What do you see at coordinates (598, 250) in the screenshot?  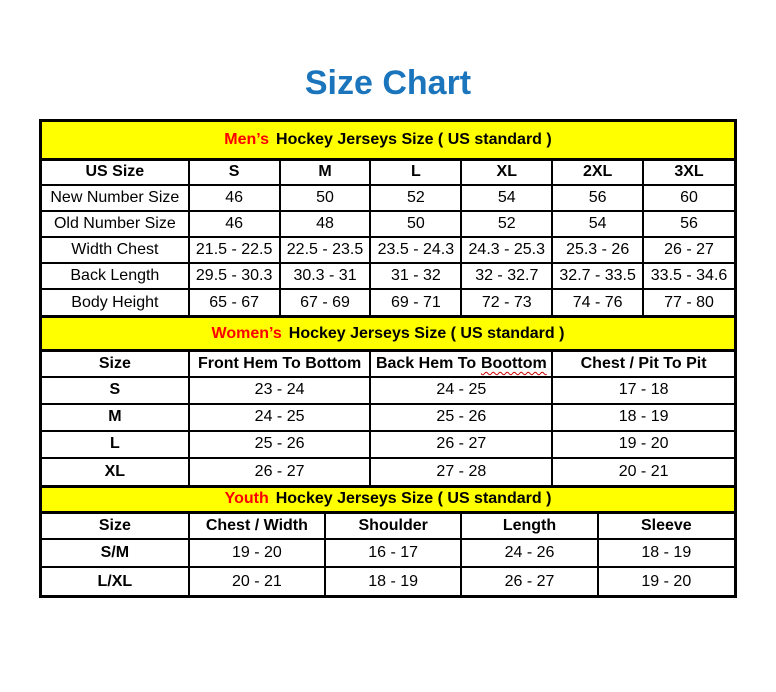 I see `size-value-cell: 25.3 - 26` at bounding box center [598, 250].